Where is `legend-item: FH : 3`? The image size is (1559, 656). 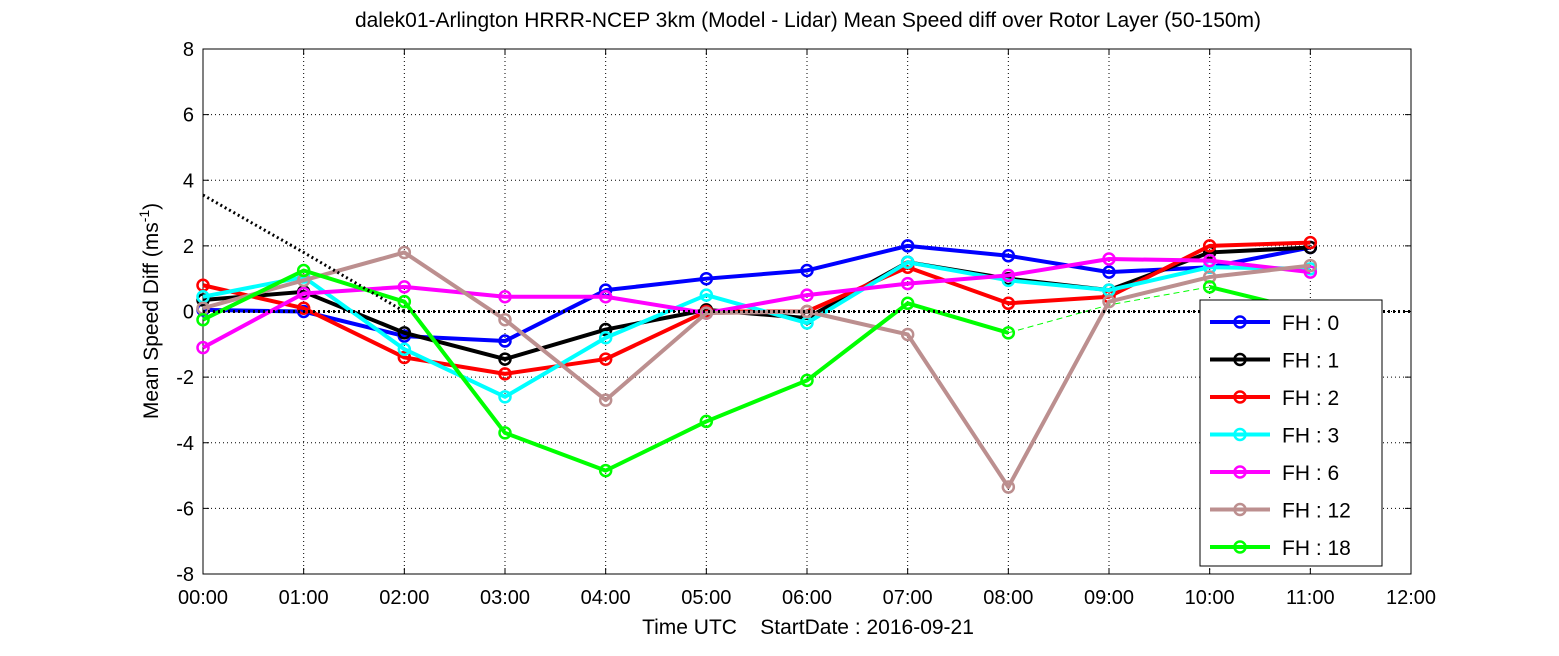
legend-item: FH : 3 is located at coordinates (1274, 436).